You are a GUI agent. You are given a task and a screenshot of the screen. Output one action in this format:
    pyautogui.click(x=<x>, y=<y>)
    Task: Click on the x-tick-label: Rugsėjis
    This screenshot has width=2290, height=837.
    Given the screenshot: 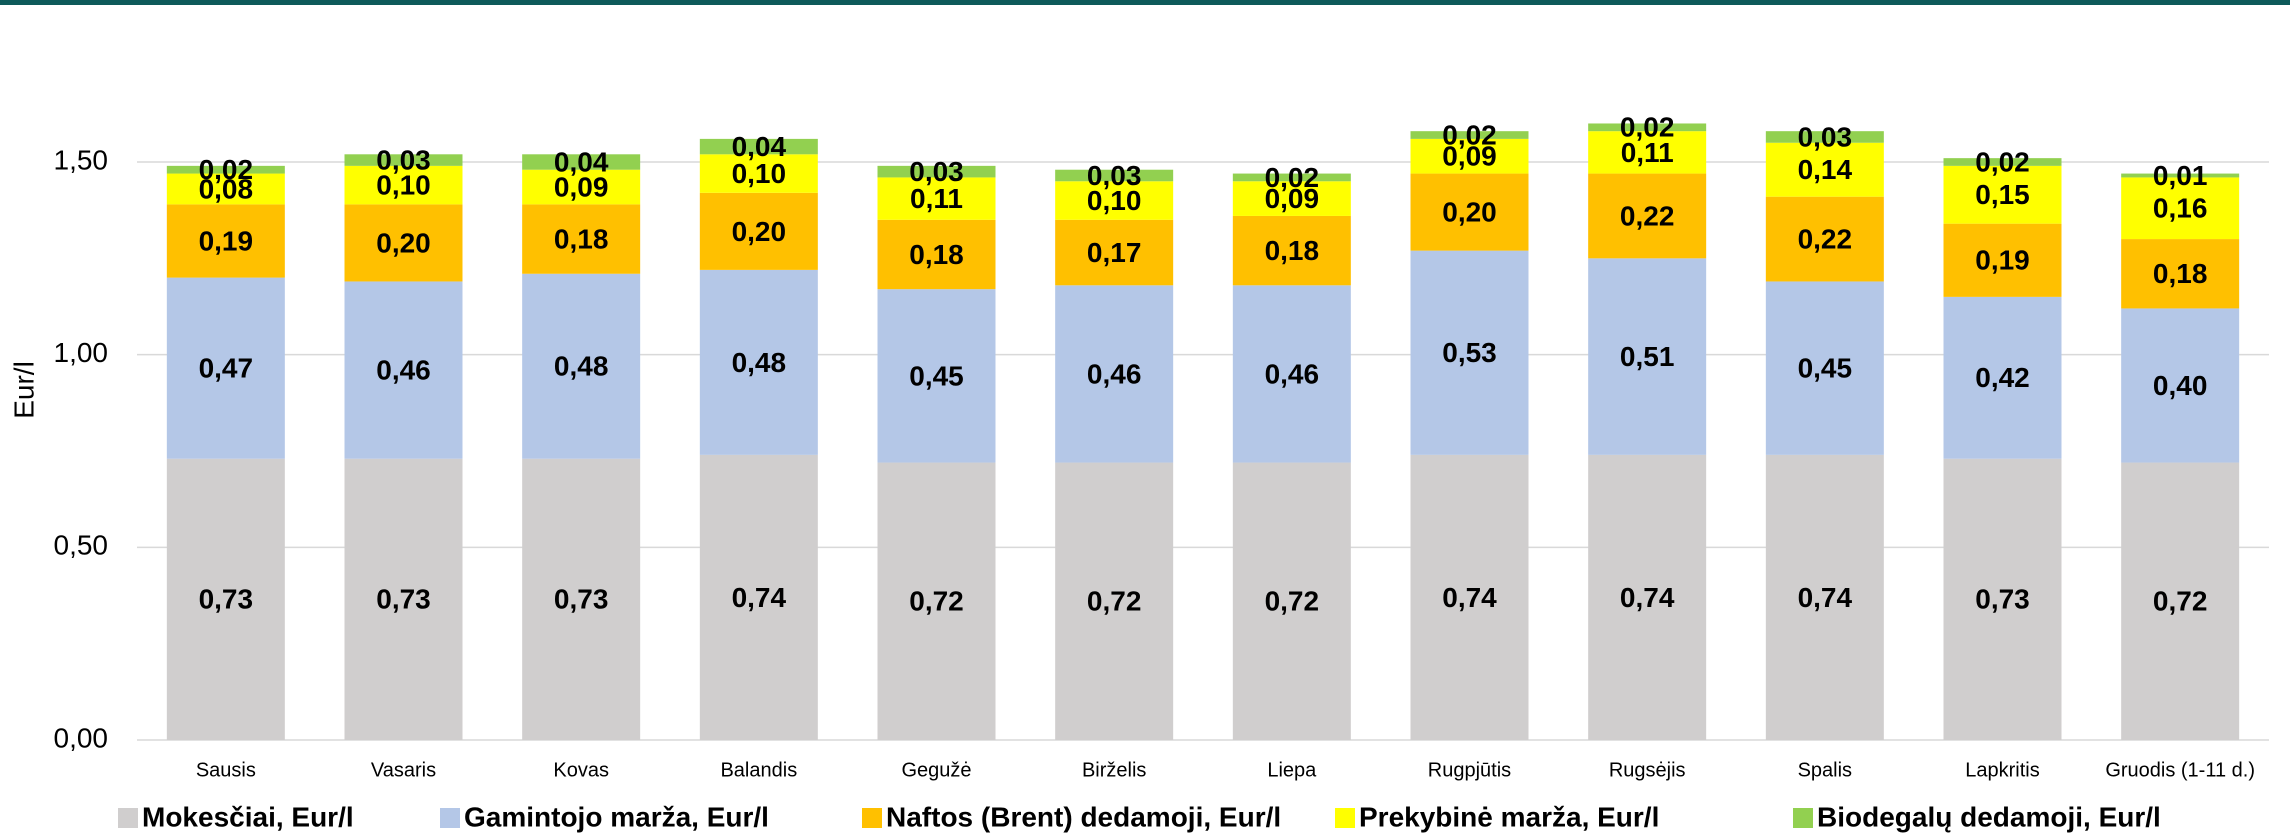 What is the action you would take?
    pyautogui.click(x=1647, y=770)
    